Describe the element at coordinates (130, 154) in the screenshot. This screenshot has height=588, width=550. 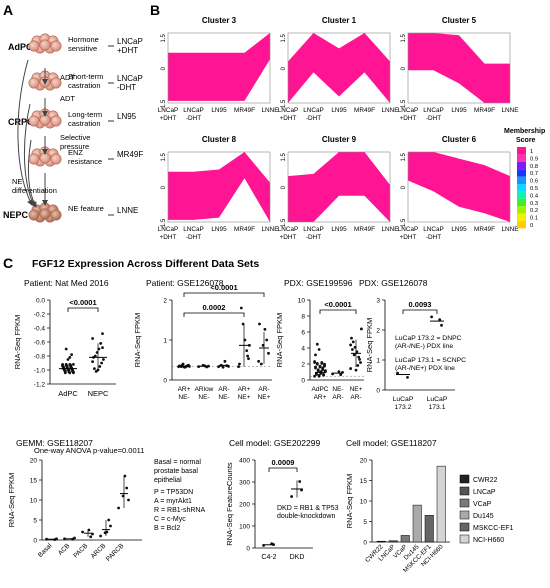
I see `stage-cell-line-4: MR49F` at that location.